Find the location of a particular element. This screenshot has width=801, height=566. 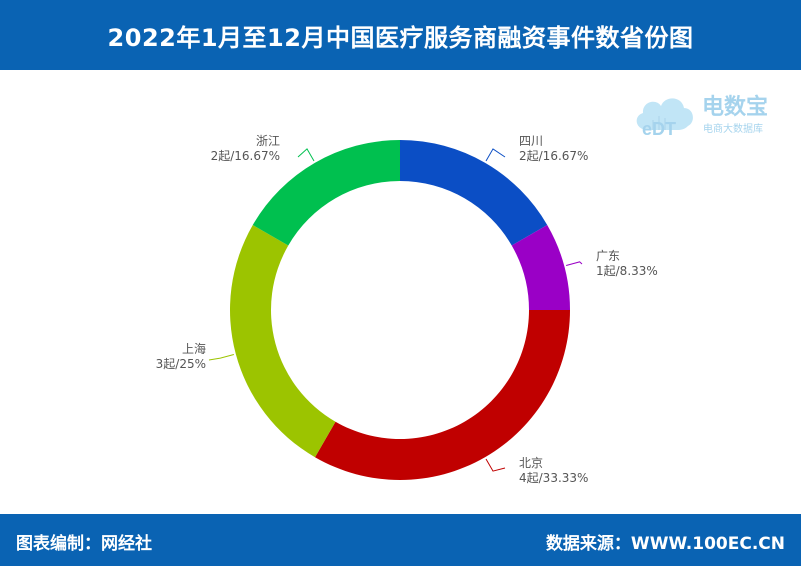

watermark-logo-text: eDT is located at coordinates (659, 129).